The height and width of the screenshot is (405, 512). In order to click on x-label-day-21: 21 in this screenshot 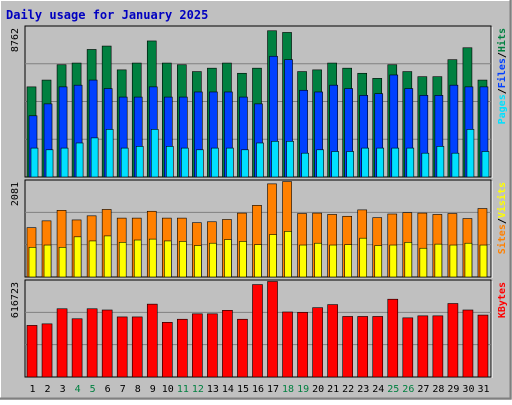, I will do `click(333, 389)`.